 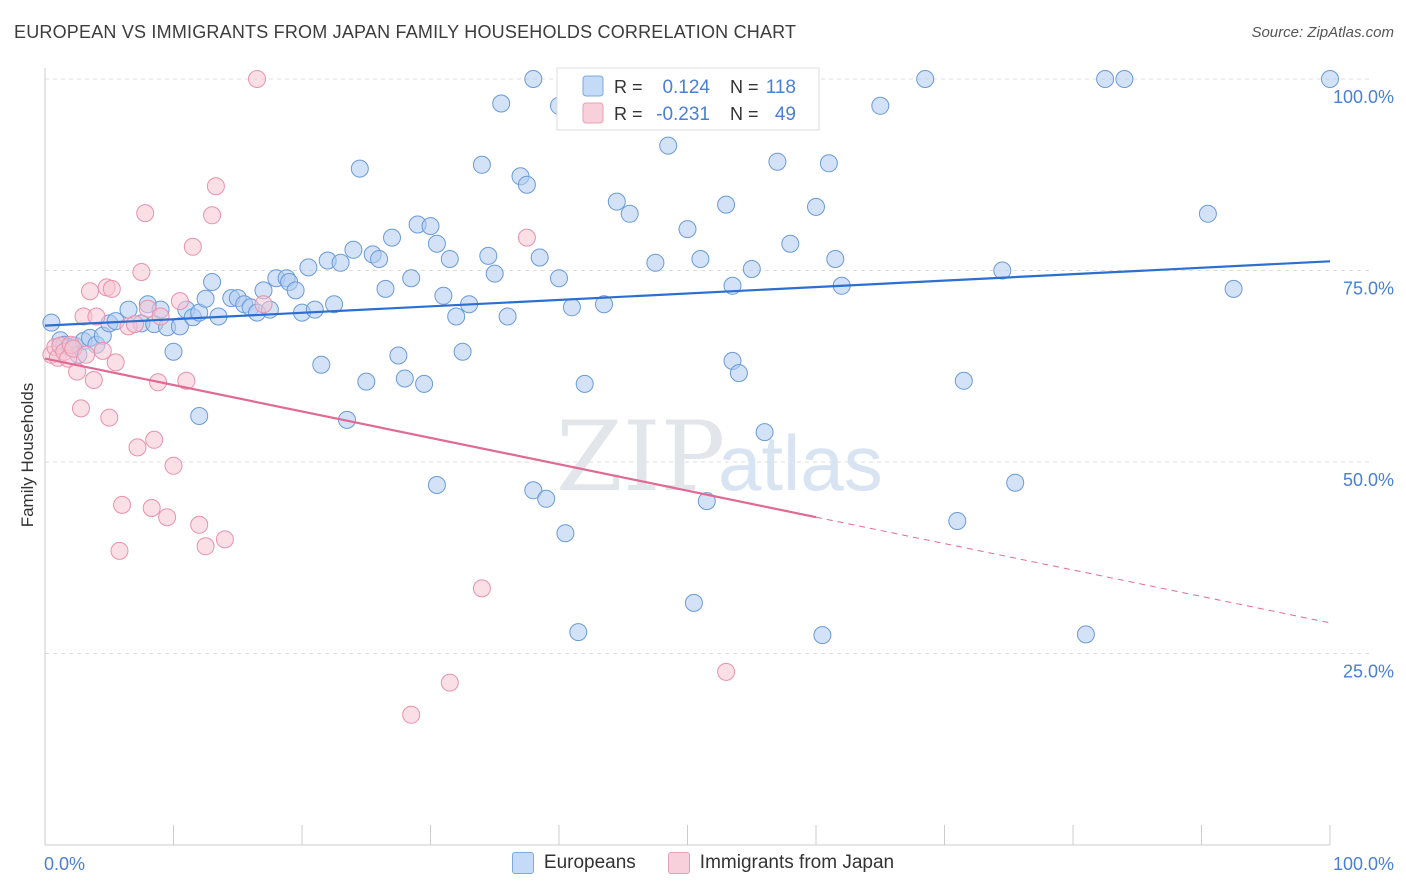 What do you see at coordinates (628, 87) in the screenshot?
I see `legend-r-label: R =` at bounding box center [628, 87].